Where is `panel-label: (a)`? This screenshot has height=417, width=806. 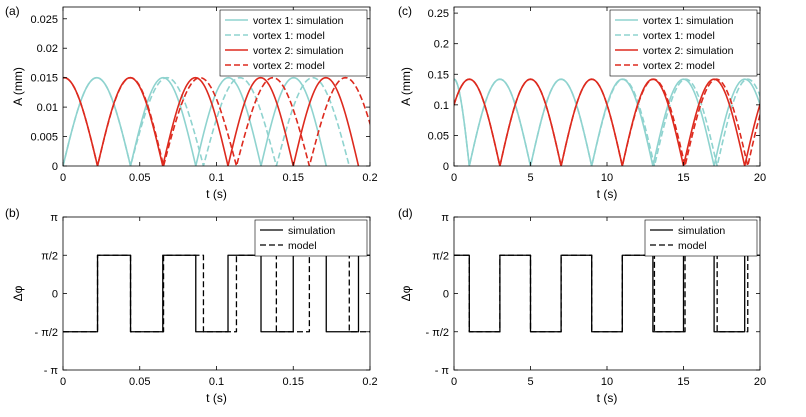
panel-label: (a) is located at coordinates (12, 11).